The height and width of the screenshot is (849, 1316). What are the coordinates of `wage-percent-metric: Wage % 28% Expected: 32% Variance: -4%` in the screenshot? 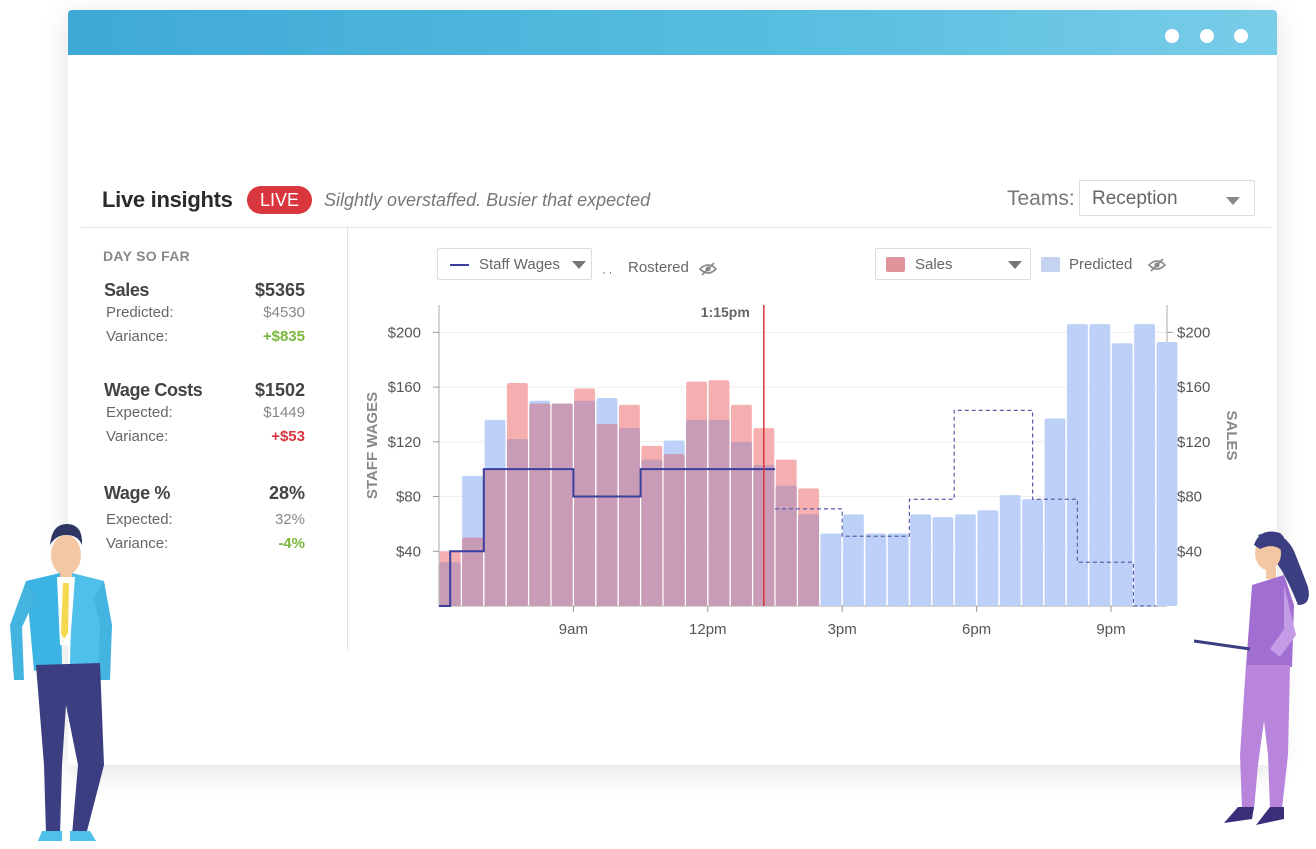 It's located at (204, 521).